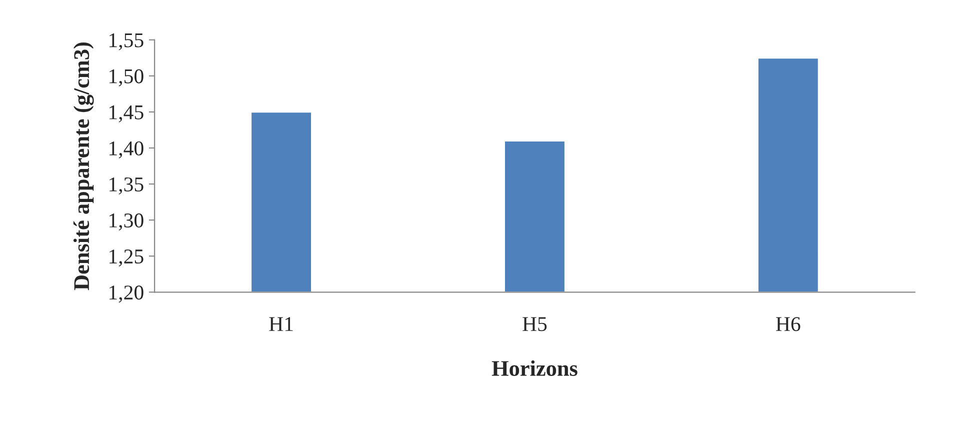  Describe the element at coordinates (127, 113) in the screenshot. I see `y-tick-label: 1,45` at that location.